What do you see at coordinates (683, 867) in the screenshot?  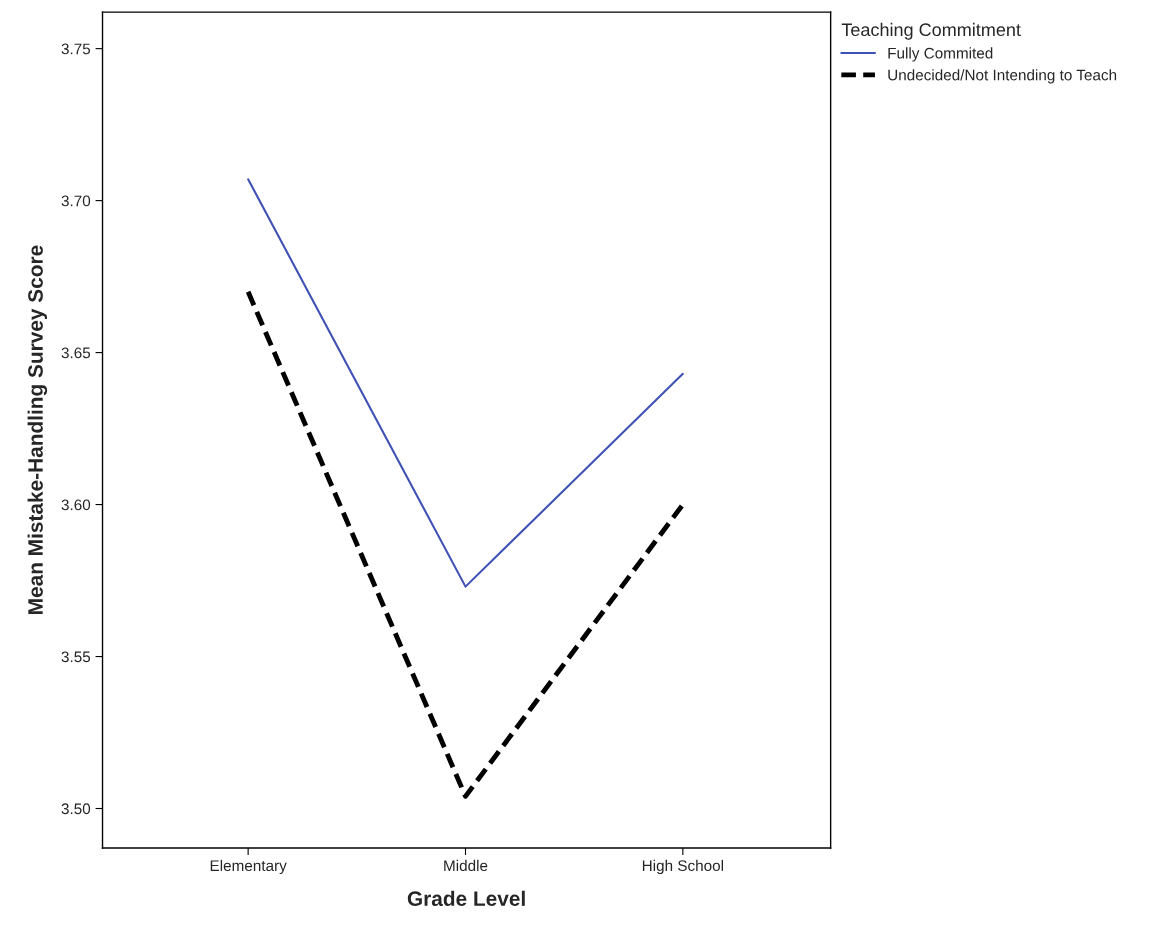 I see `x-tick-label: High School` at bounding box center [683, 867].